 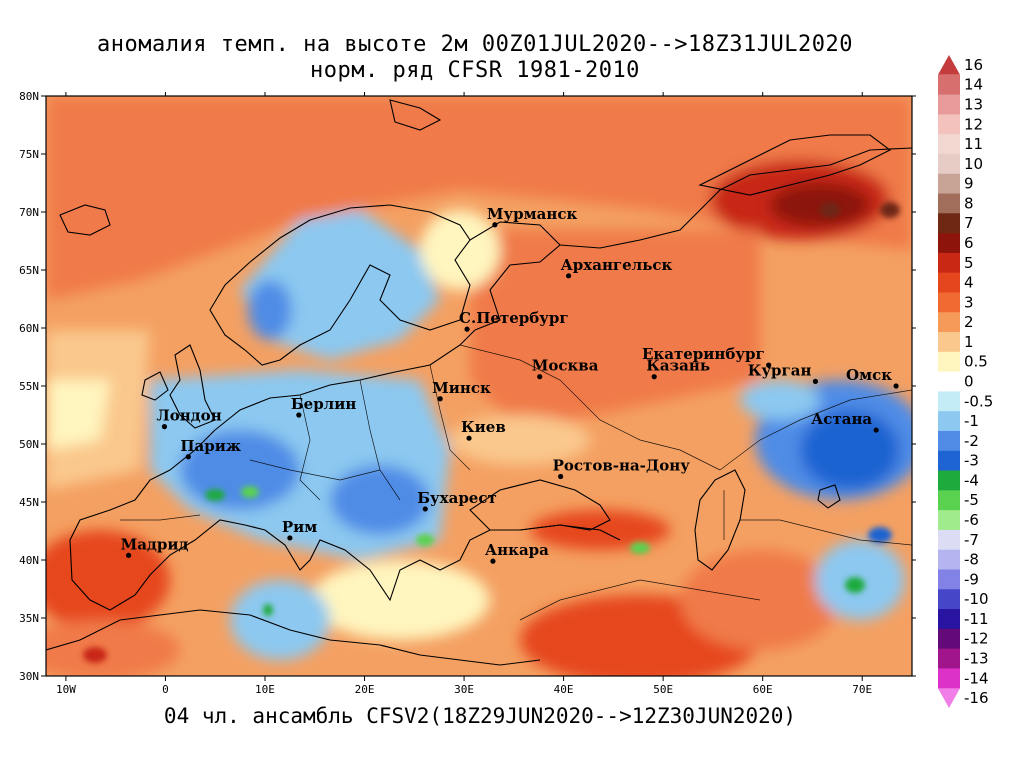 I want to click on lon-tick-label: 10E, so click(x=265, y=689).